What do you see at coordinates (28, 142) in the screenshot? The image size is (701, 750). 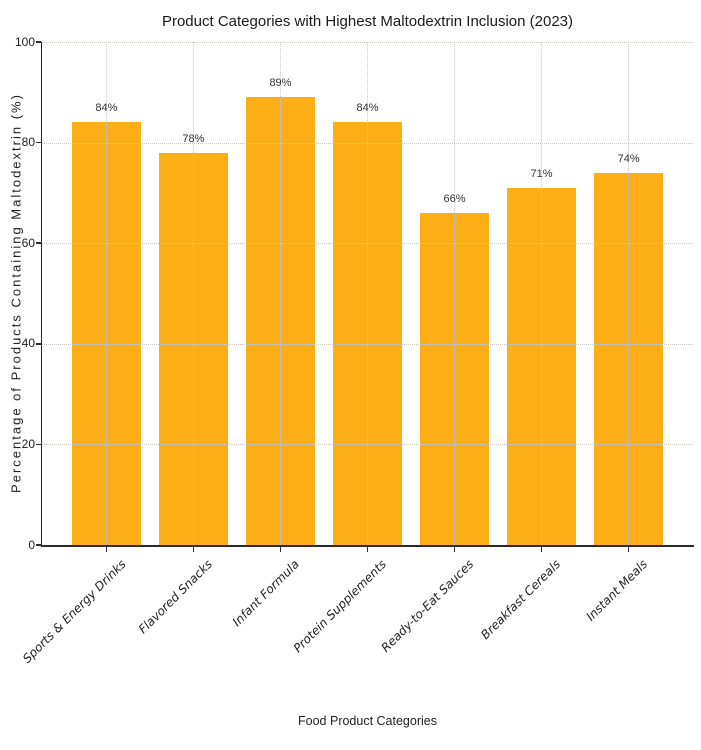 I see `y-tick-label: 80` at bounding box center [28, 142].